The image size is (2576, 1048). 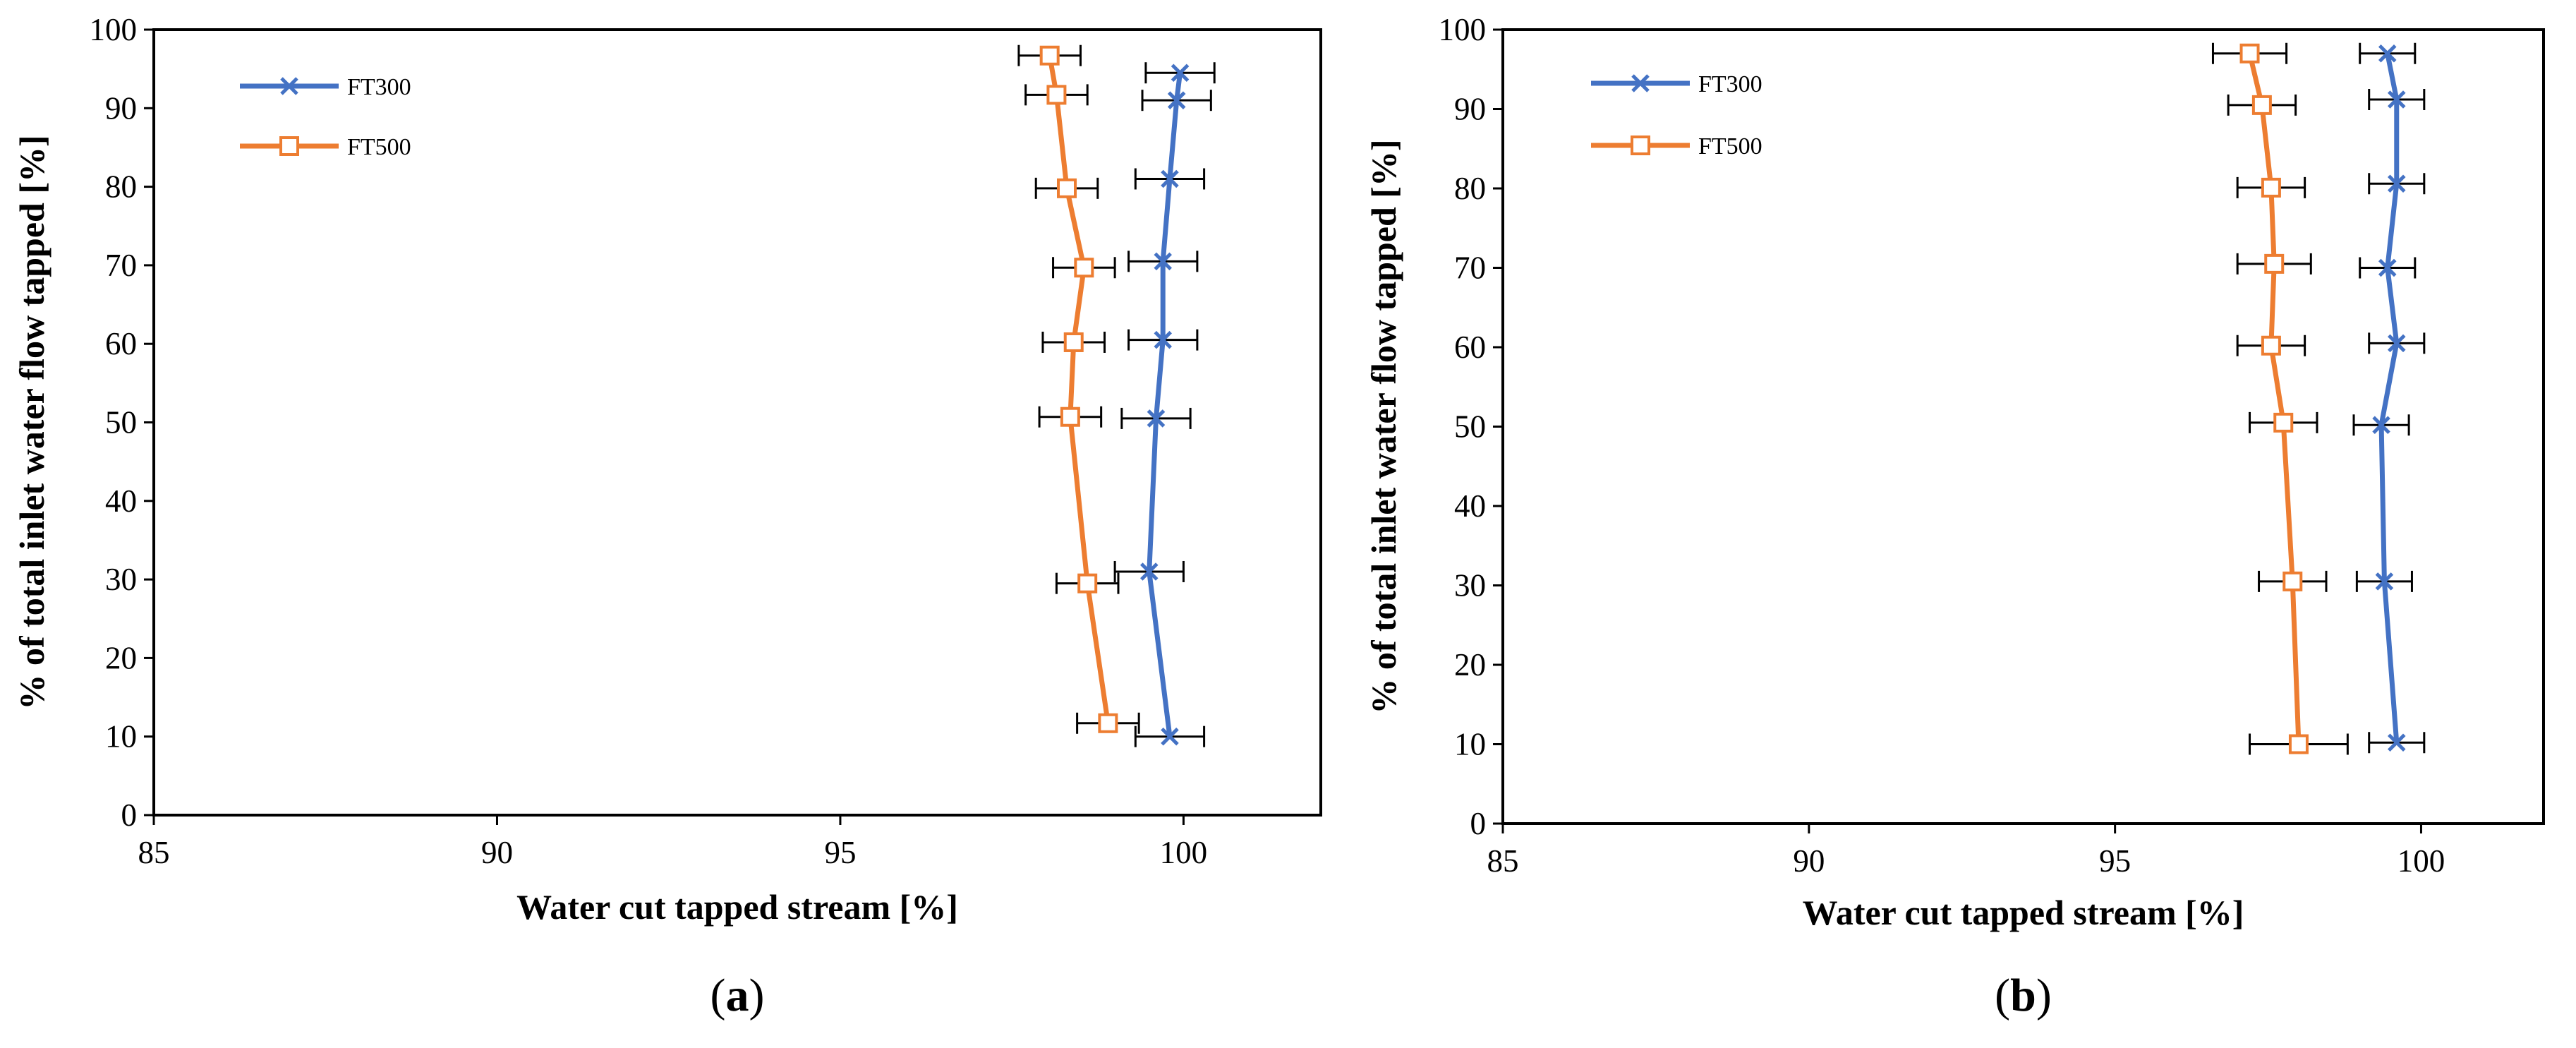 I want to click on panel-label: (a), so click(x=738, y=995).